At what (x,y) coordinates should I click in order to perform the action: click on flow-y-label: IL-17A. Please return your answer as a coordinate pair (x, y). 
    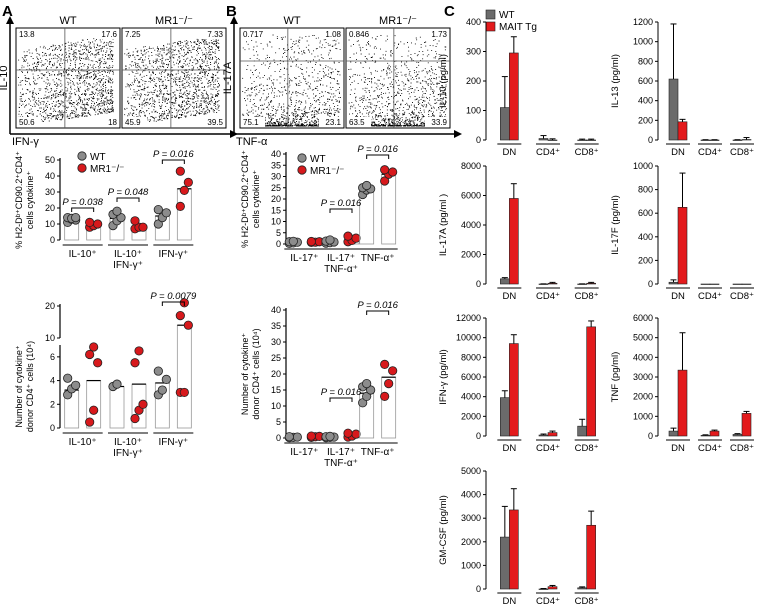
    Looking at the image, I should click on (228, 77).